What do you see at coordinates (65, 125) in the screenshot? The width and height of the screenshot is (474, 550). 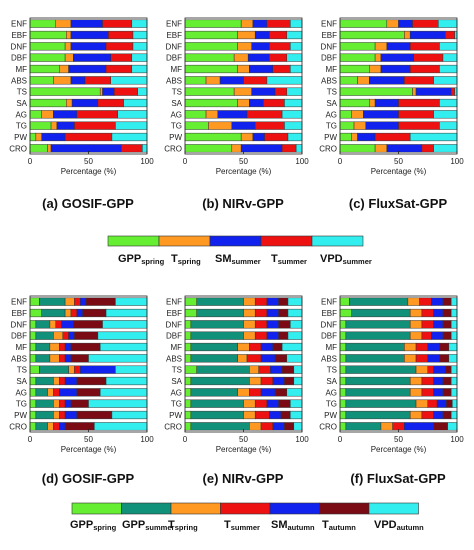 I see `bar-segment-tg-sm_summer` at bounding box center [65, 125].